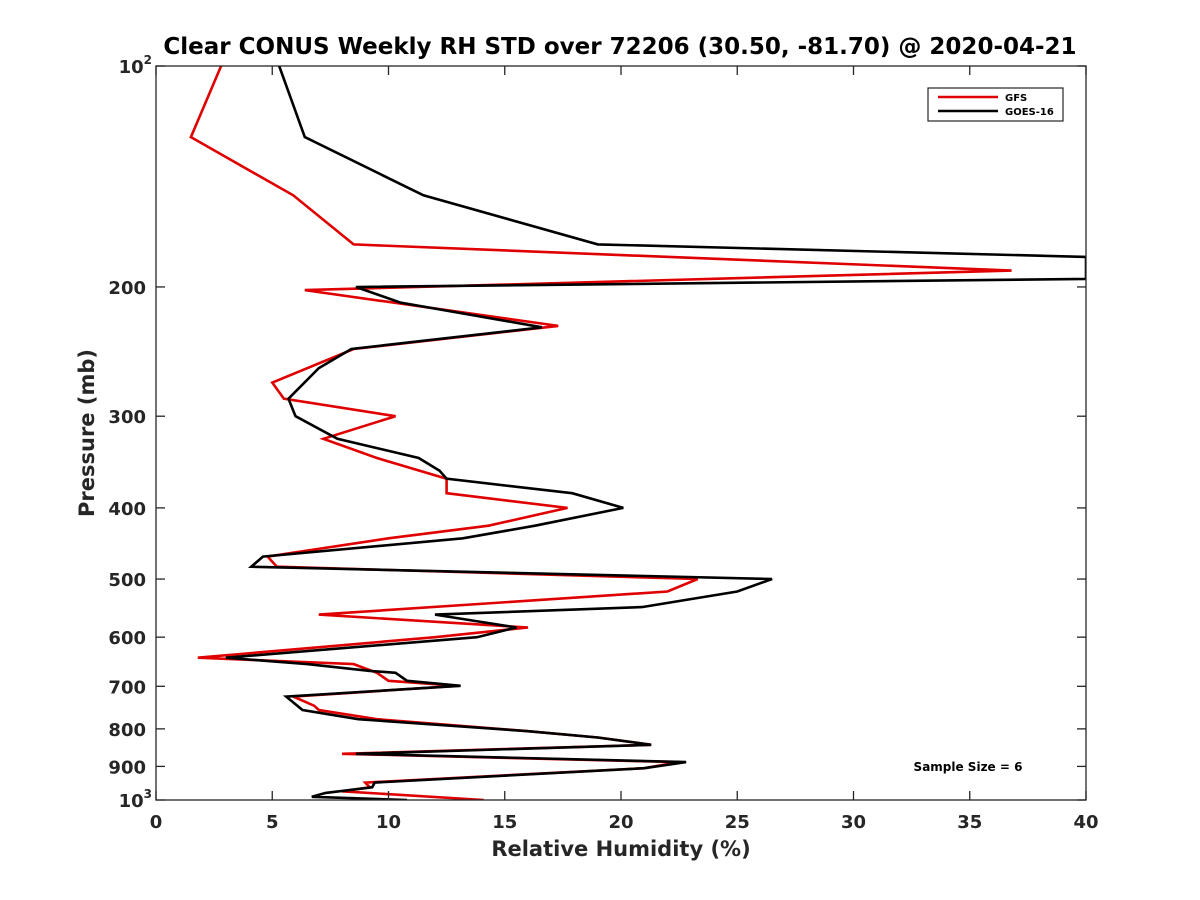 Image resolution: width=1200 pixels, height=900 pixels. What do you see at coordinates (127, 638) in the screenshot?
I see `y-tick-label: 600` at bounding box center [127, 638].